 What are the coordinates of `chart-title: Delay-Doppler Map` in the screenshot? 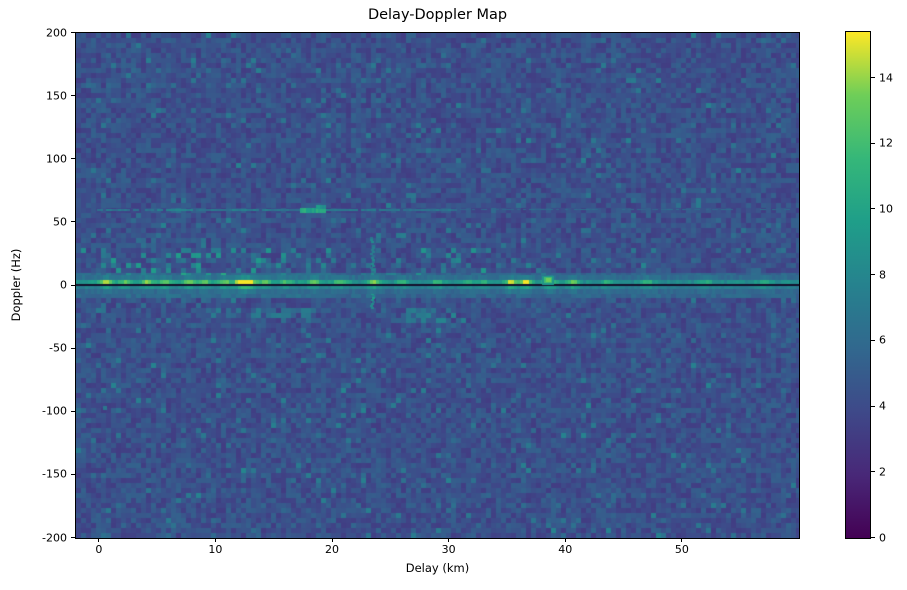 It's located at (437, 15).